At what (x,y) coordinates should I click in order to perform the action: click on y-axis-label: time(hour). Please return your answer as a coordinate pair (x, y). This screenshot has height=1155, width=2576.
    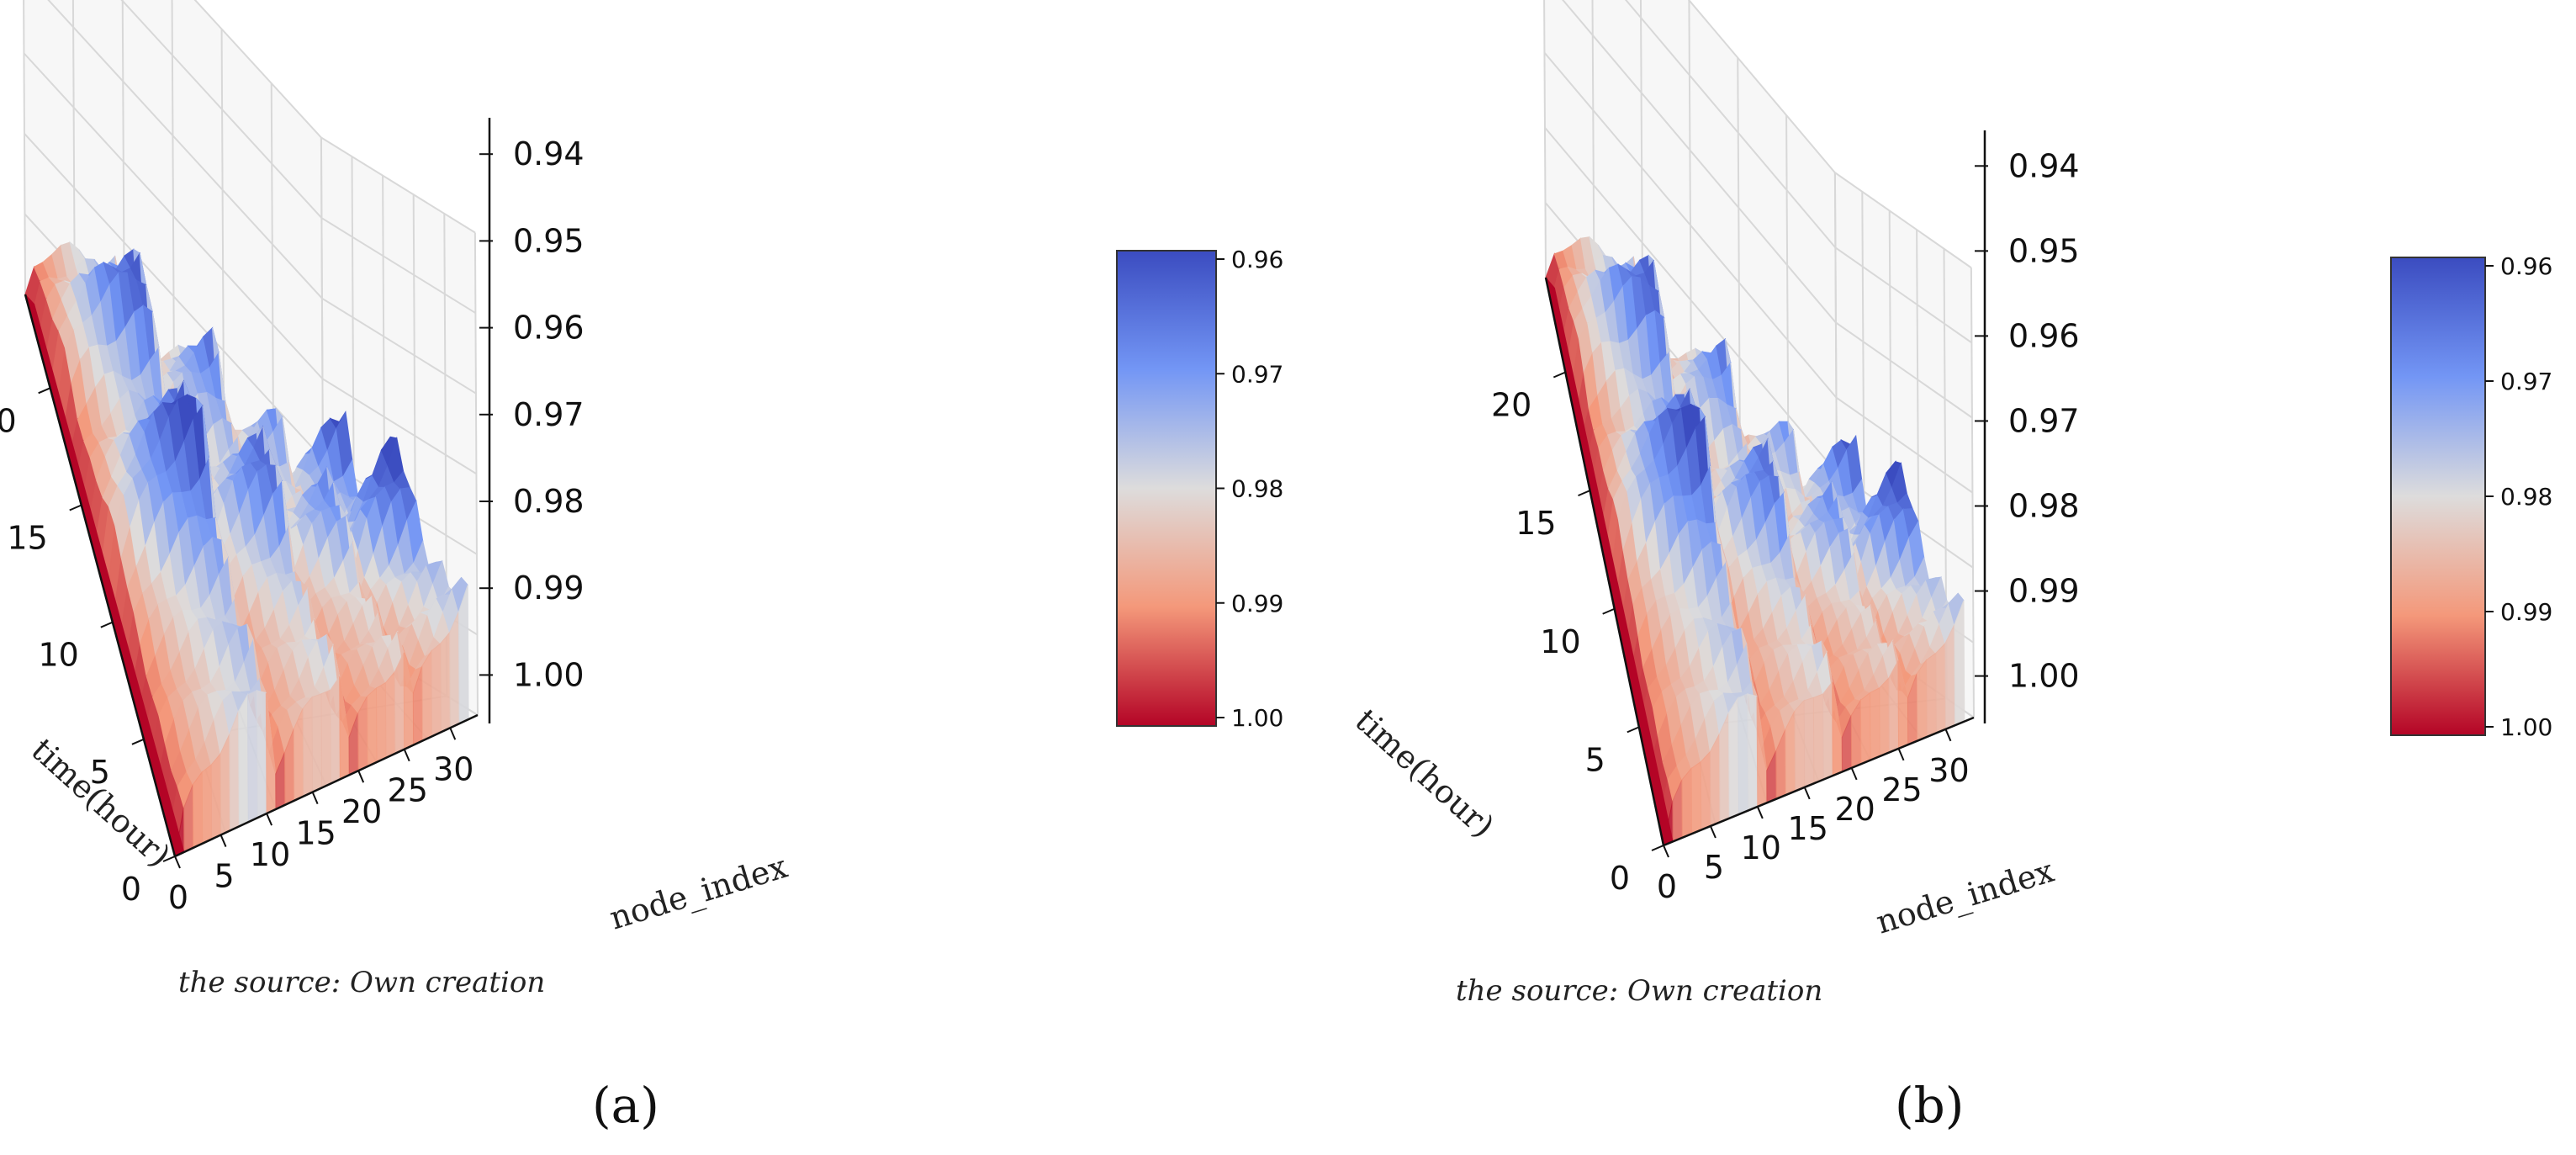
    Looking at the image, I should click on (1424, 773).